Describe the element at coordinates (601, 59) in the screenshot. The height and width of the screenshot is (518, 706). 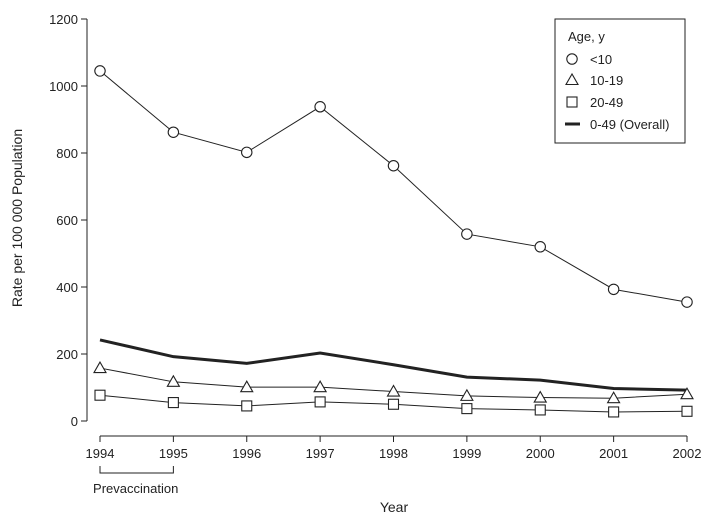
I see `legend-label-circle: <10` at that location.